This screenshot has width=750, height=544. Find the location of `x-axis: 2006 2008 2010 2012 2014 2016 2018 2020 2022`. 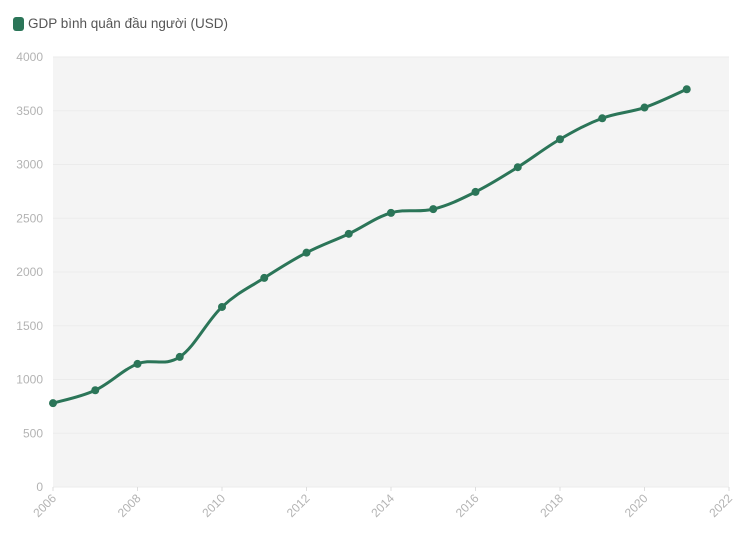

x-axis: 2006 2008 2010 2012 2014 2016 2018 2020 2022 is located at coordinates (382, 503).